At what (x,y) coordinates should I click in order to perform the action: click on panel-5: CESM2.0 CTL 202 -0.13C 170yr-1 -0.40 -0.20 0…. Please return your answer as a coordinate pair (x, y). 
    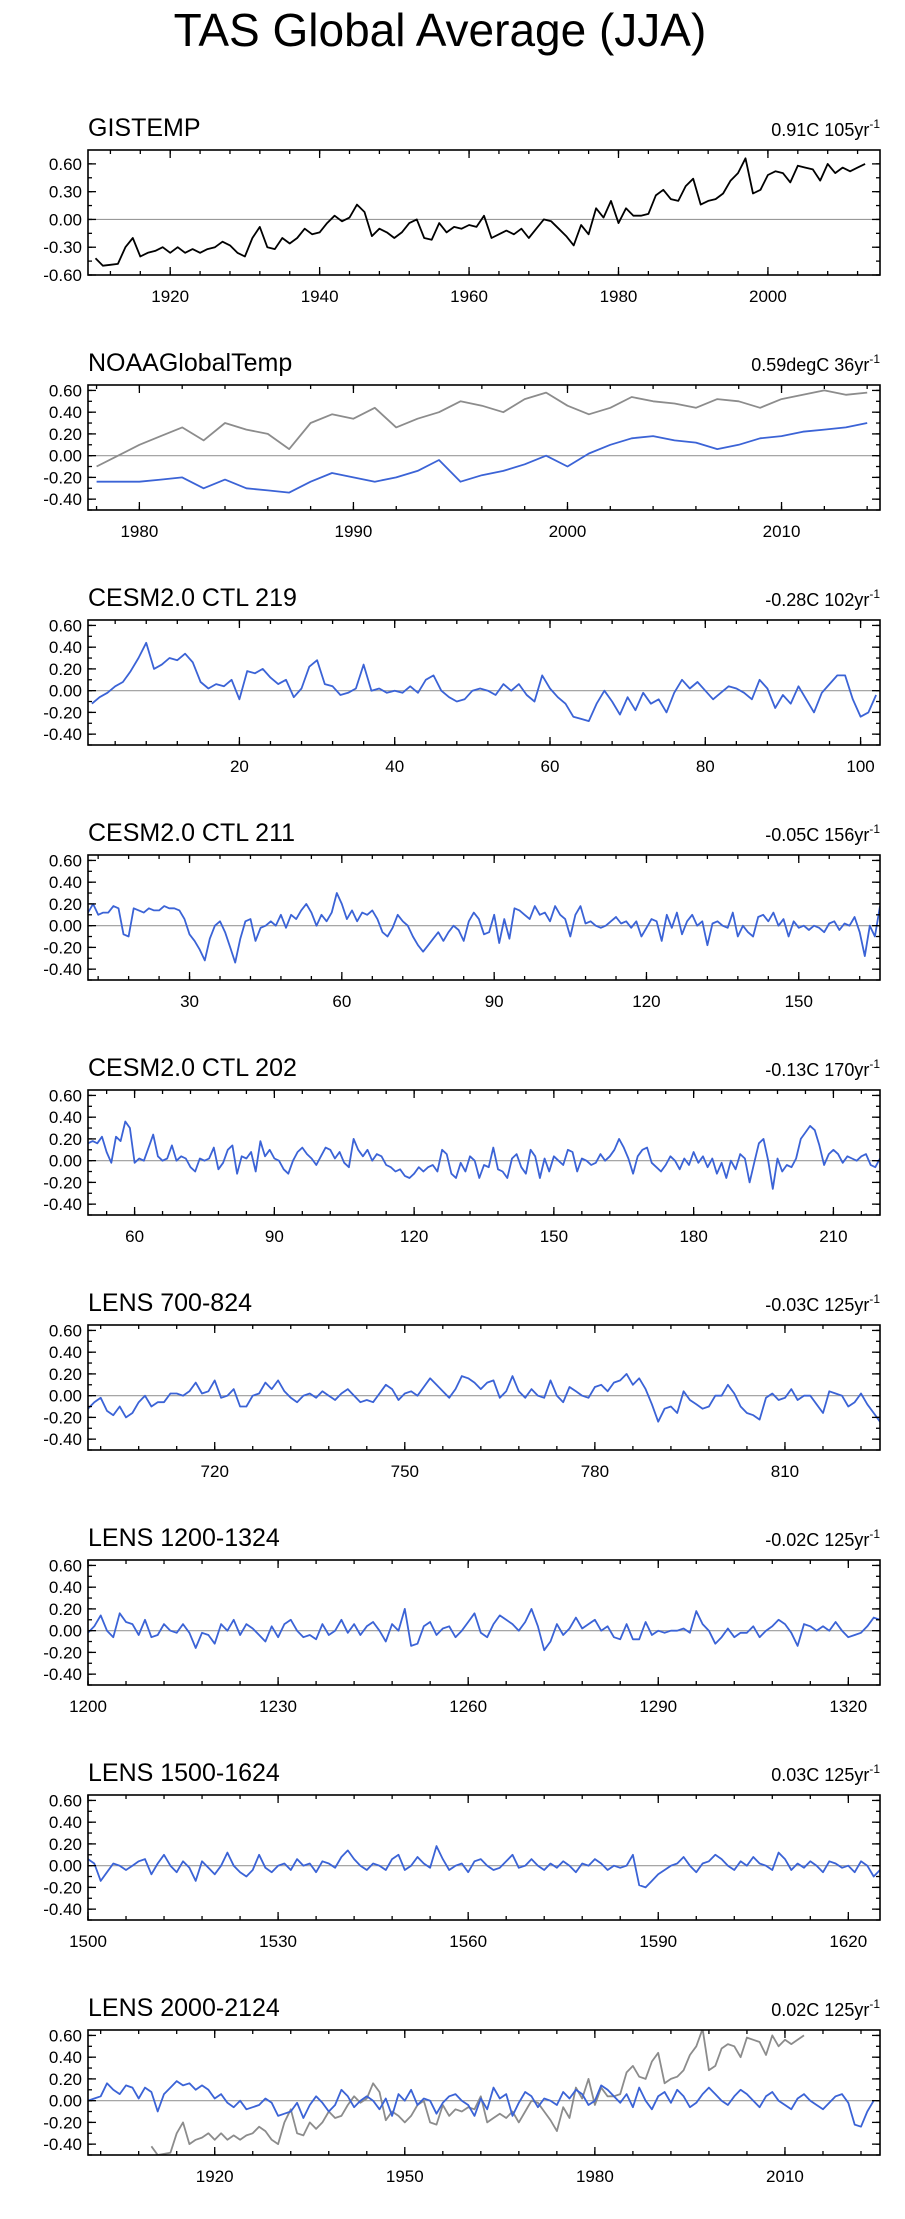
    Looking at the image, I should click on (462, 1150).